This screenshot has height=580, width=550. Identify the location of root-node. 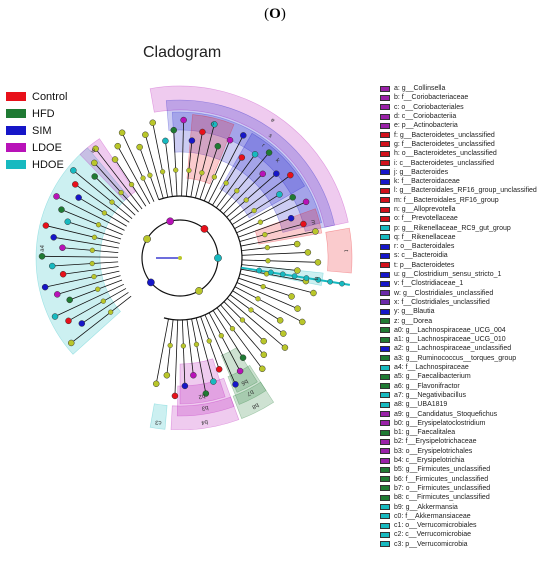
(180, 258).